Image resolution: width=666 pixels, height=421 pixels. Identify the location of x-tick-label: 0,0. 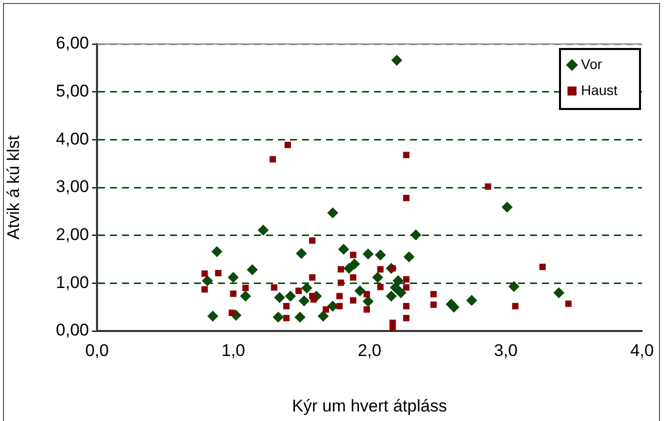
(97, 350).